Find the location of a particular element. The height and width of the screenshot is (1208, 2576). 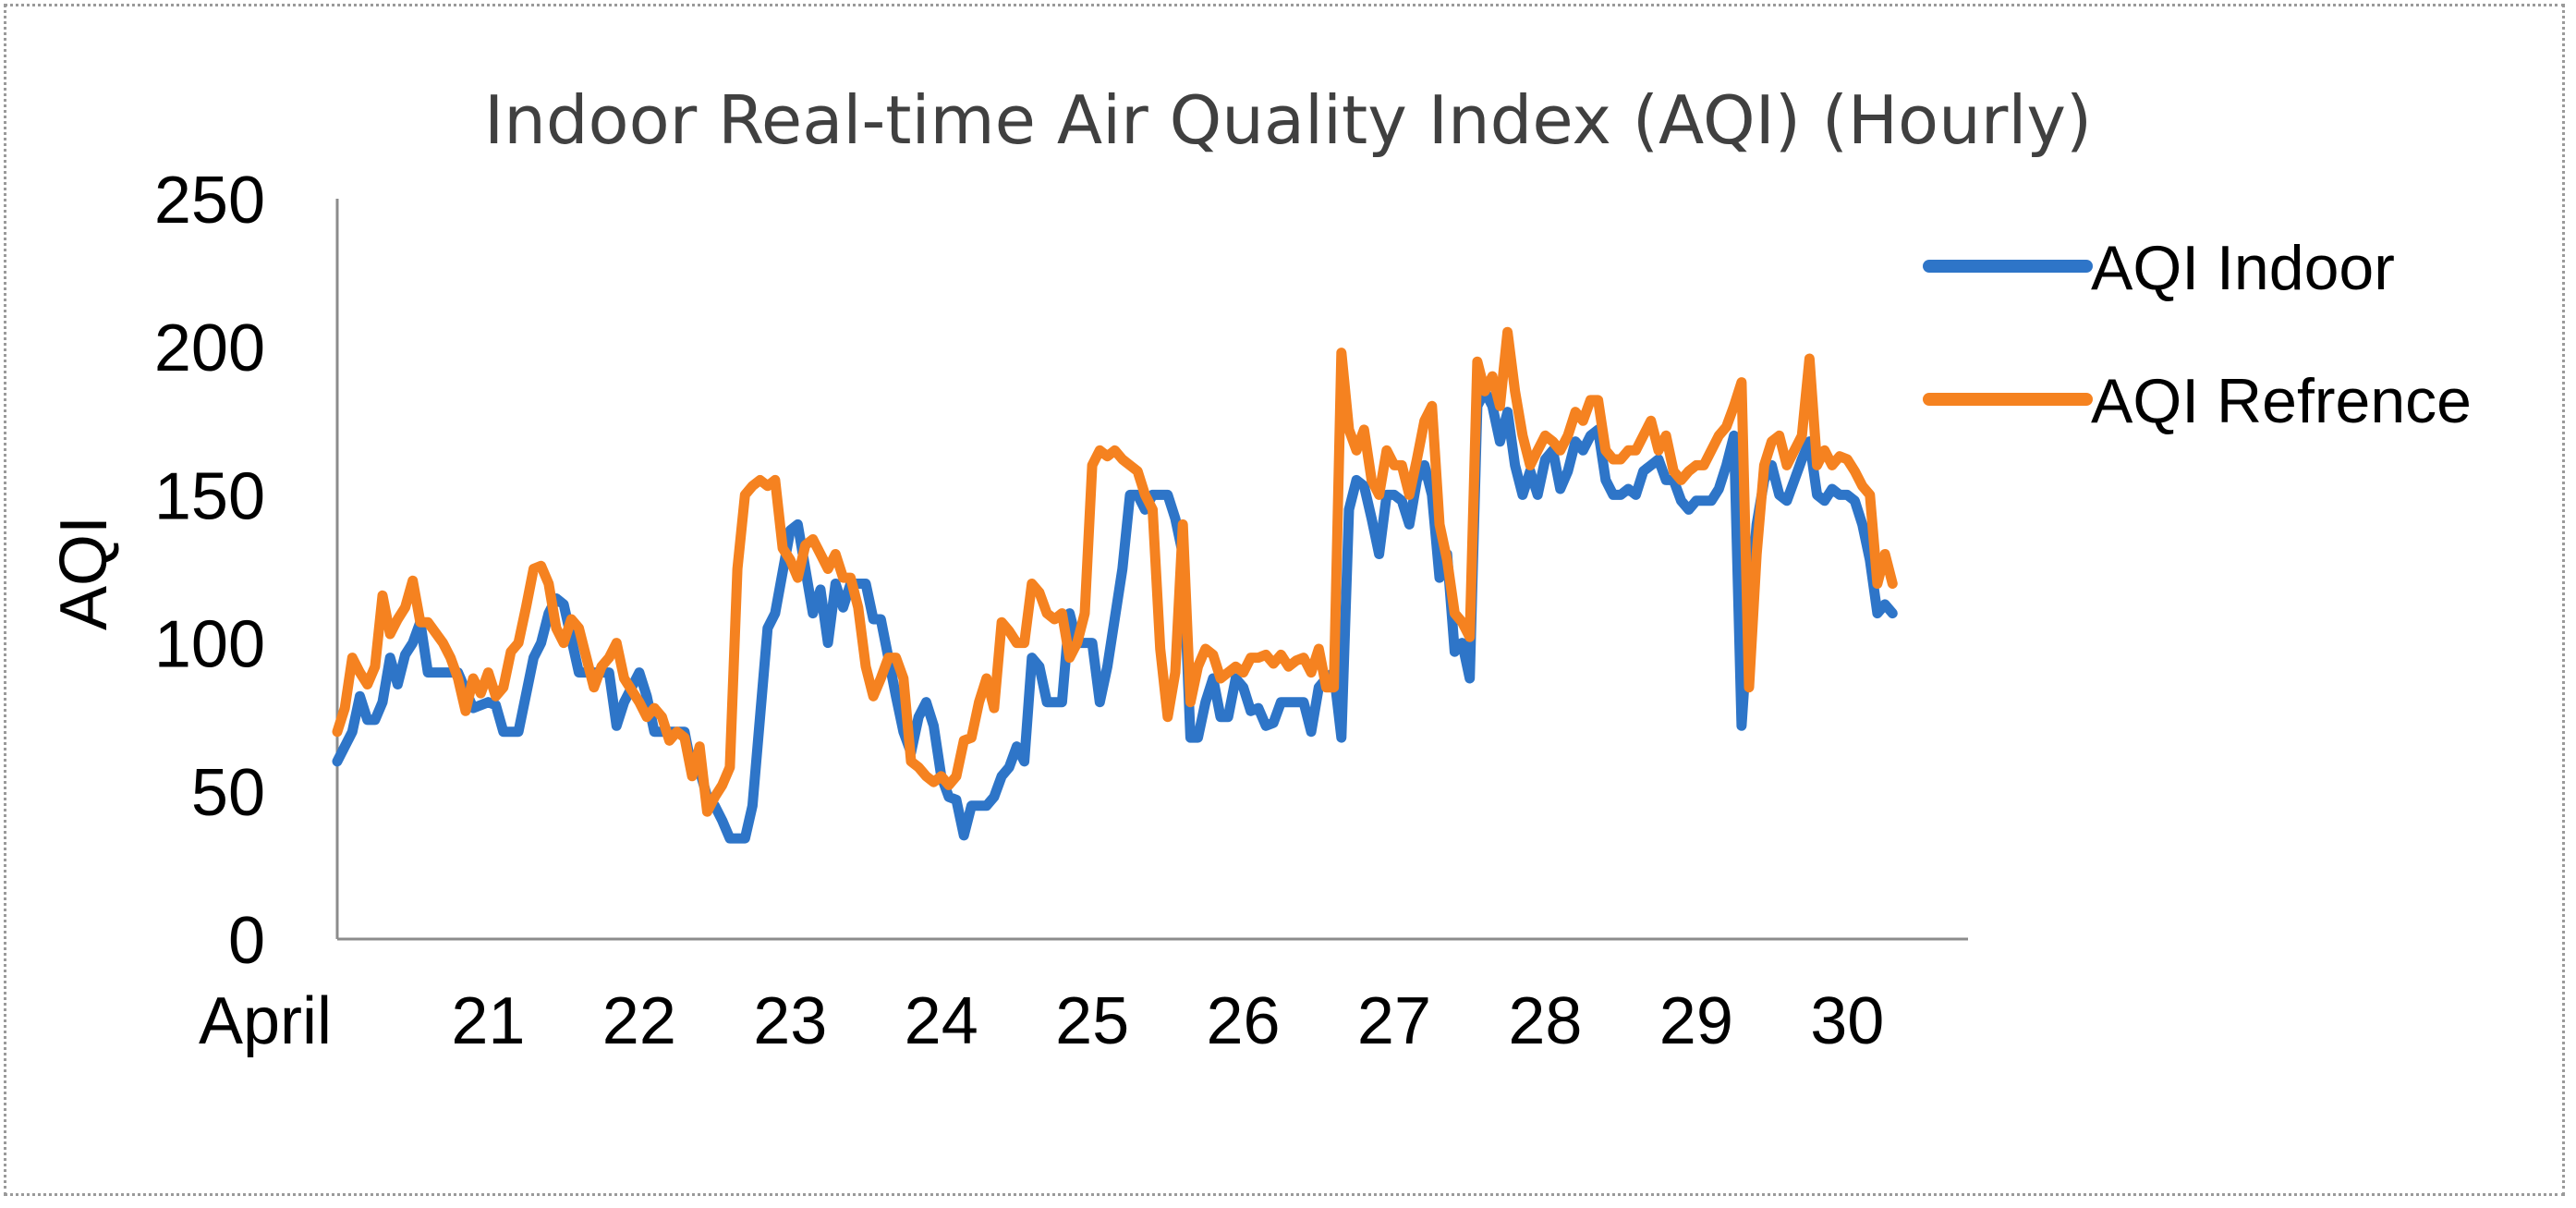

x-tick-label: 27 is located at coordinates (1394, 1021).